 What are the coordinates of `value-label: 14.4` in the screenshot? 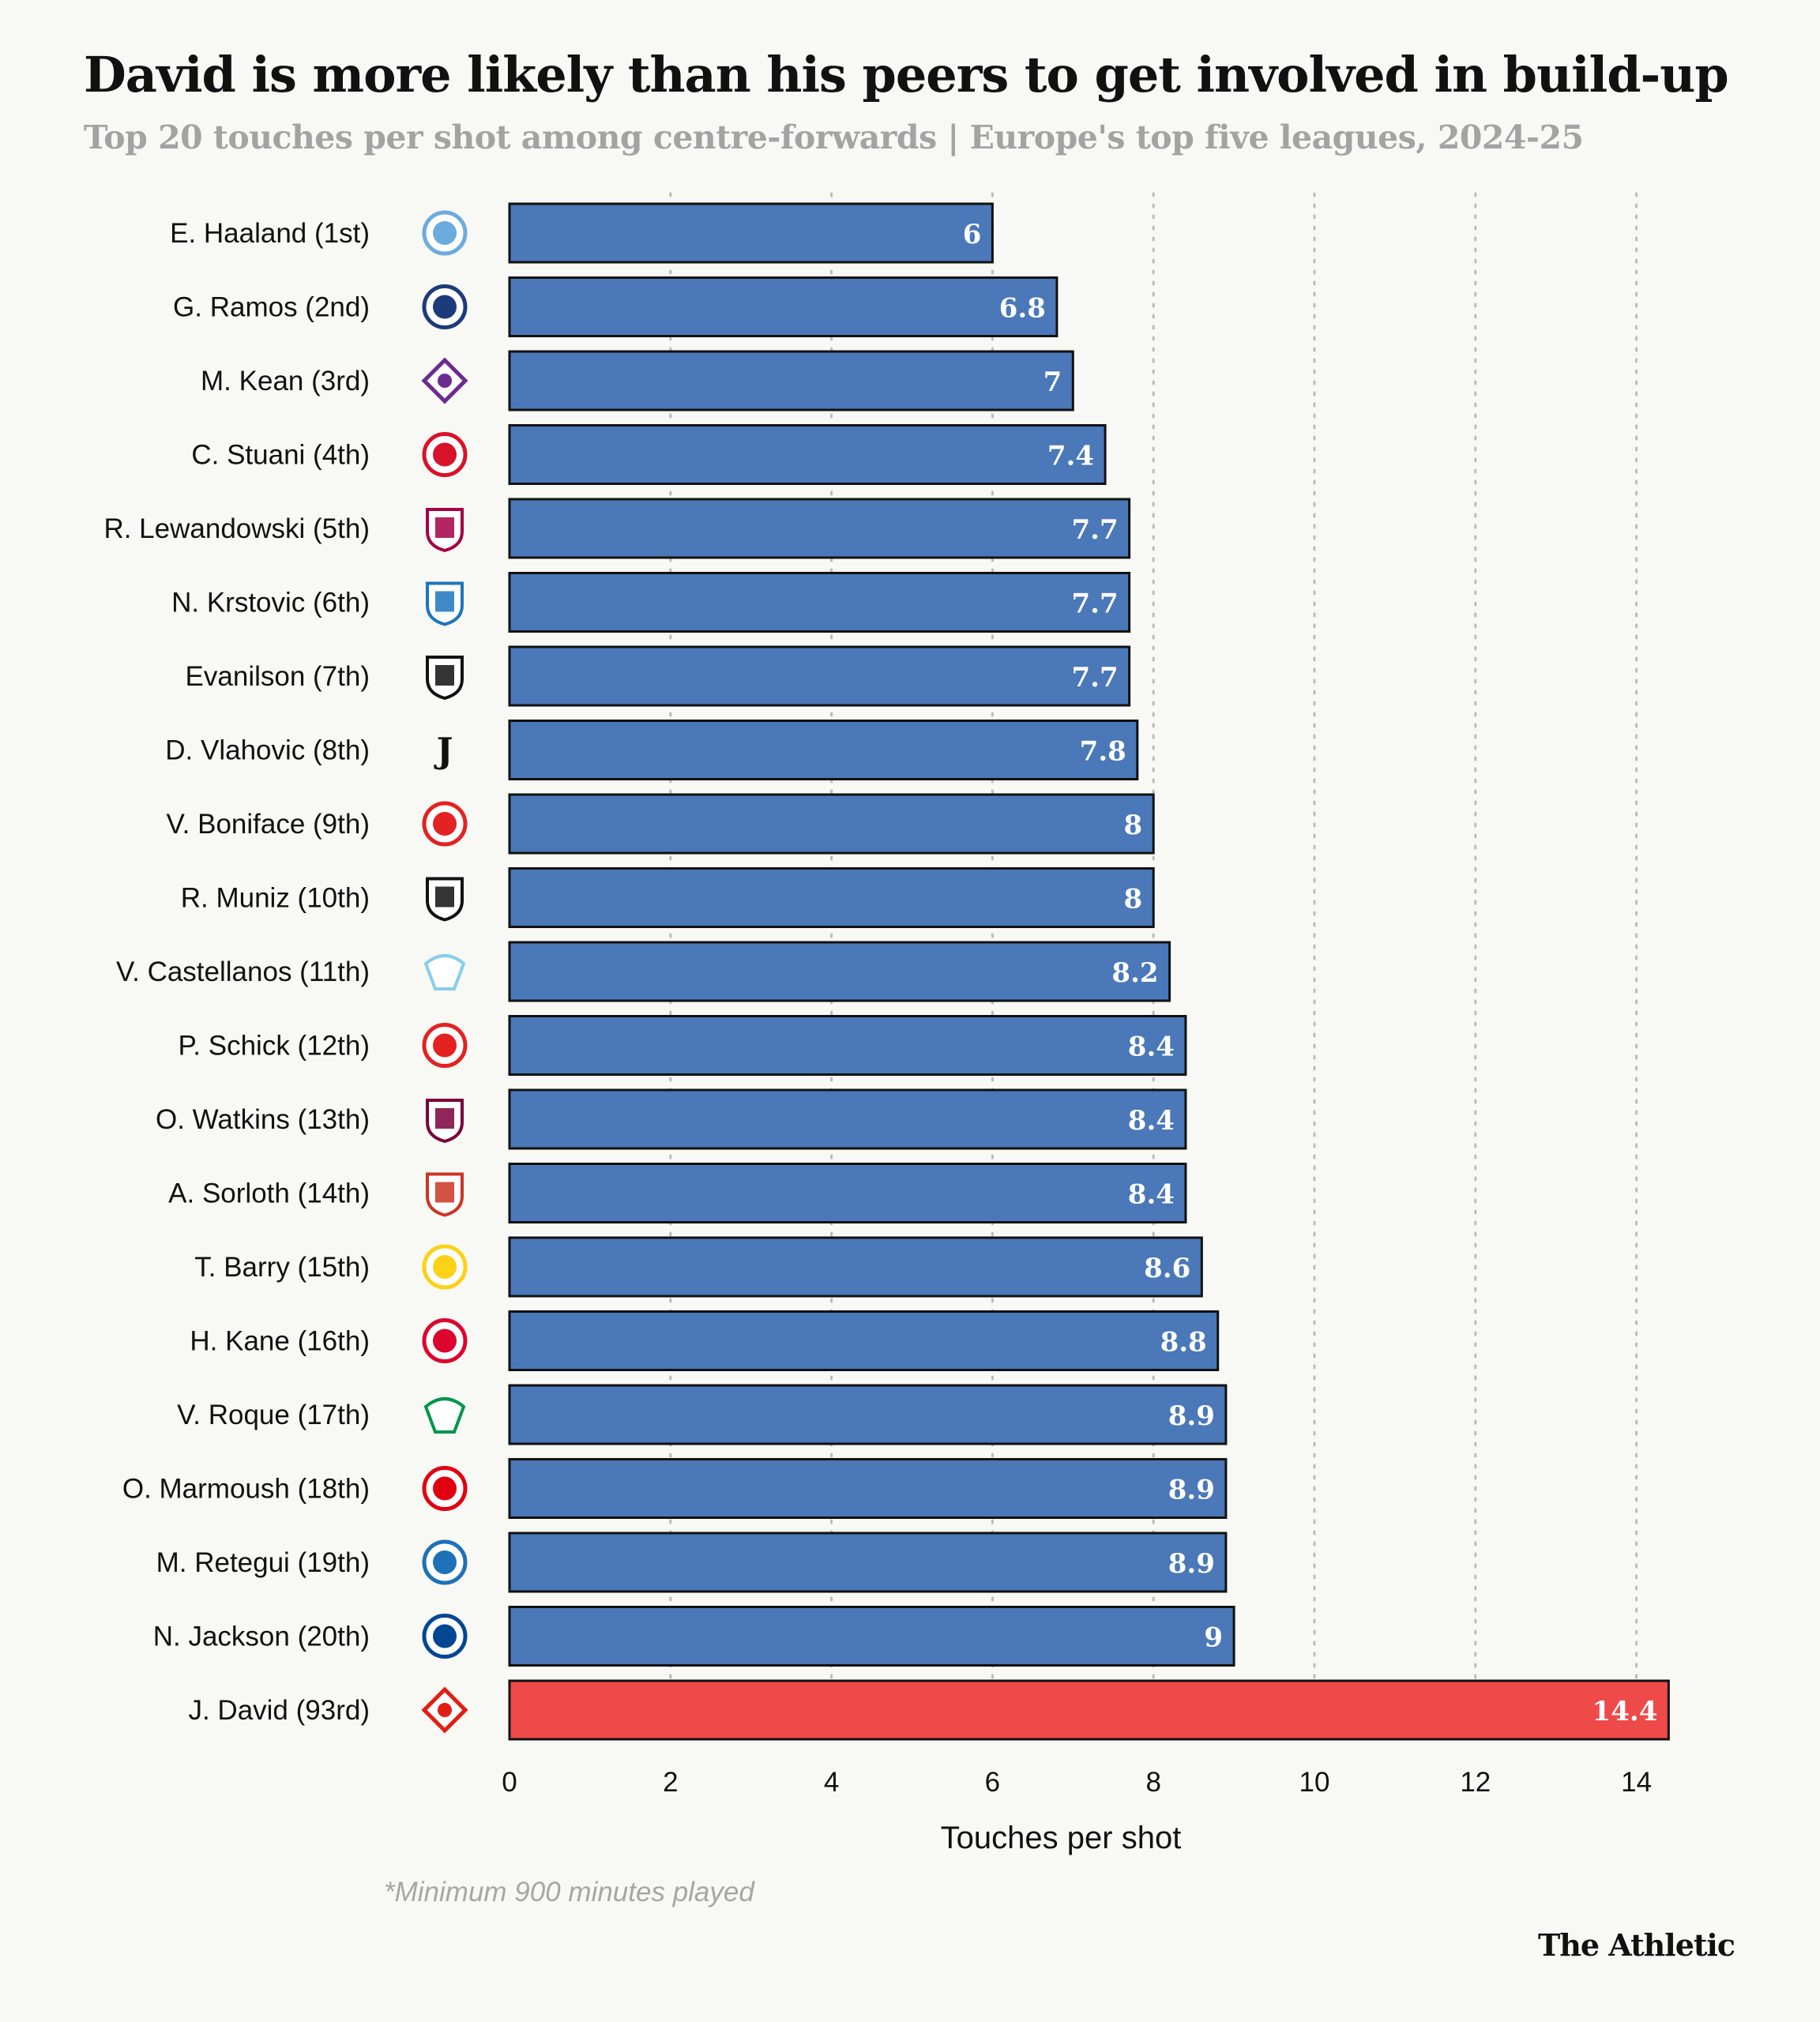 It's located at (1625, 1711).